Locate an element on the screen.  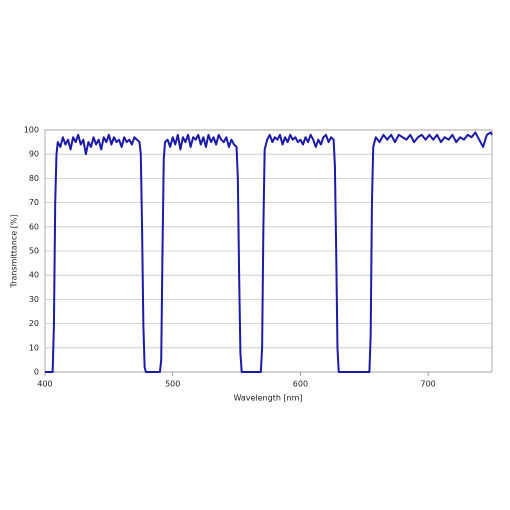
y-tick-label: 10 is located at coordinates (34, 347).